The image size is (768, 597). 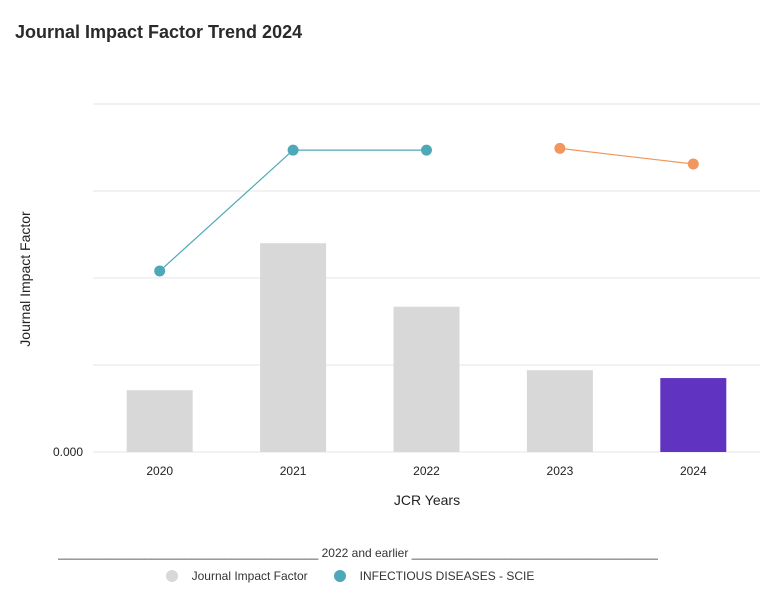 I want to click on bar-2022, so click(x=426, y=379).